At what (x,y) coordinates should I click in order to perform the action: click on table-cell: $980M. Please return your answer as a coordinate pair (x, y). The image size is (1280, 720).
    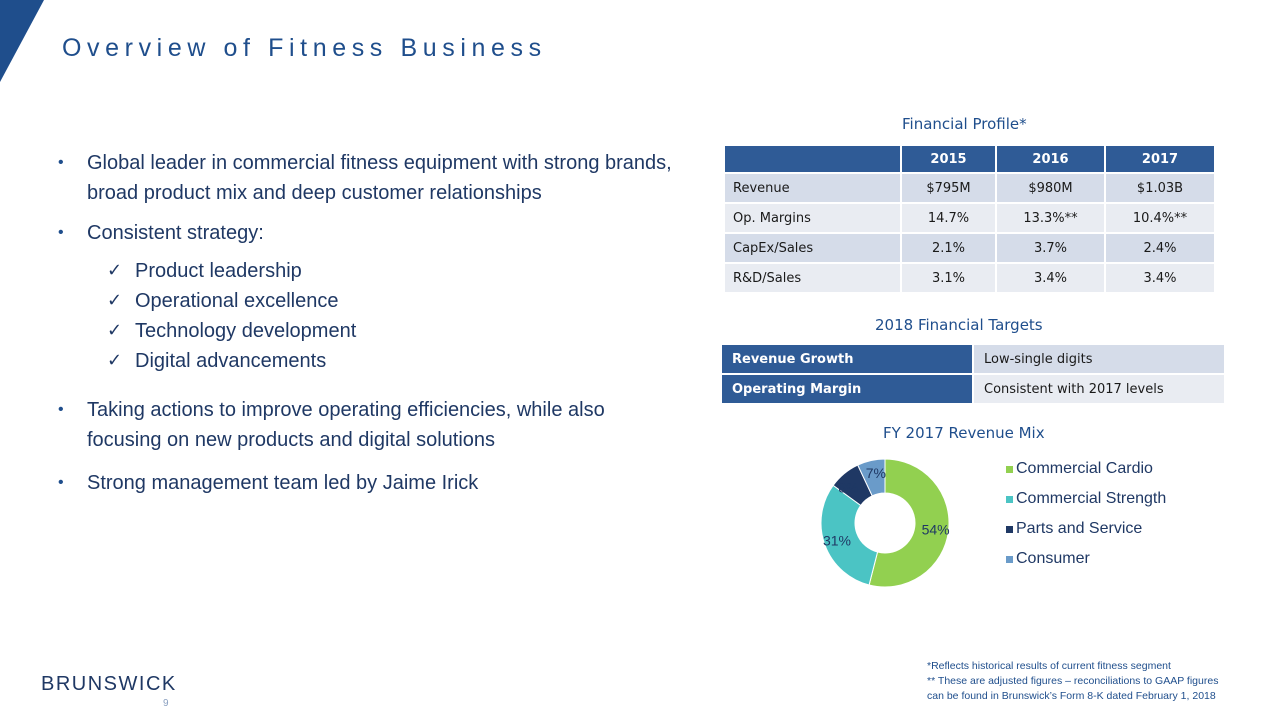
    Looking at the image, I should click on (1050, 188).